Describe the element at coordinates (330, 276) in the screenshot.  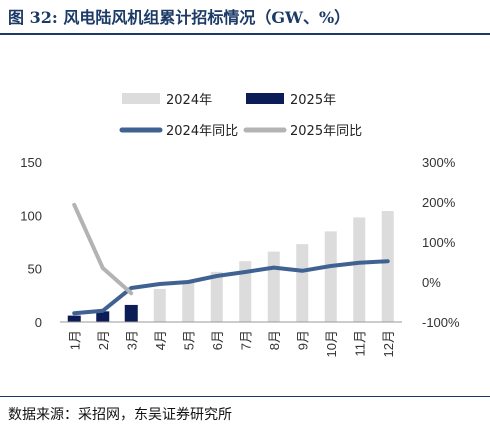
I see `bar-2024年-10月` at that location.